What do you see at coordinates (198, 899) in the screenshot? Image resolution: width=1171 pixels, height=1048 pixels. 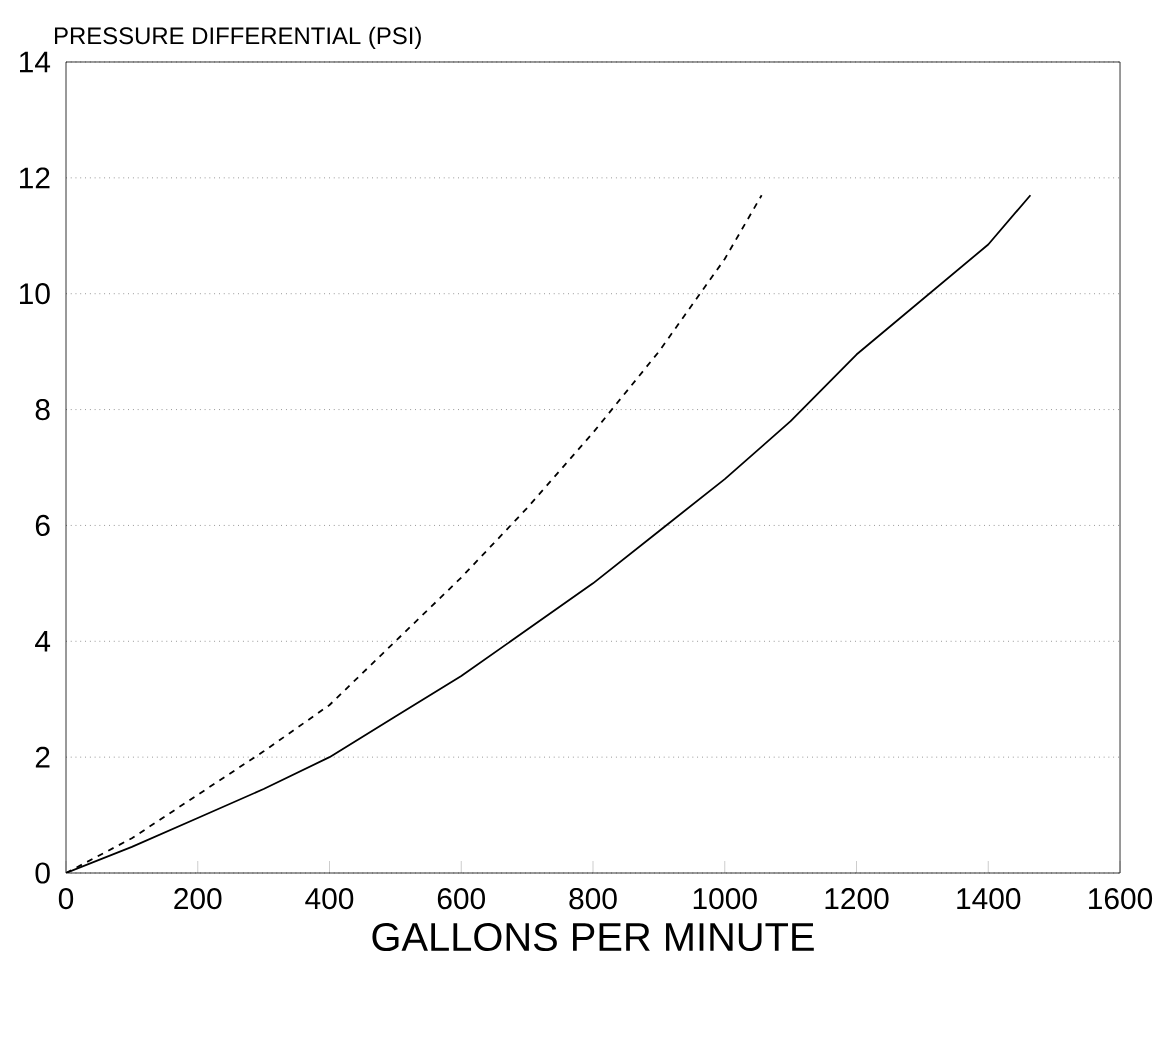 I see `x-tick-label: 200` at bounding box center [198, 899].